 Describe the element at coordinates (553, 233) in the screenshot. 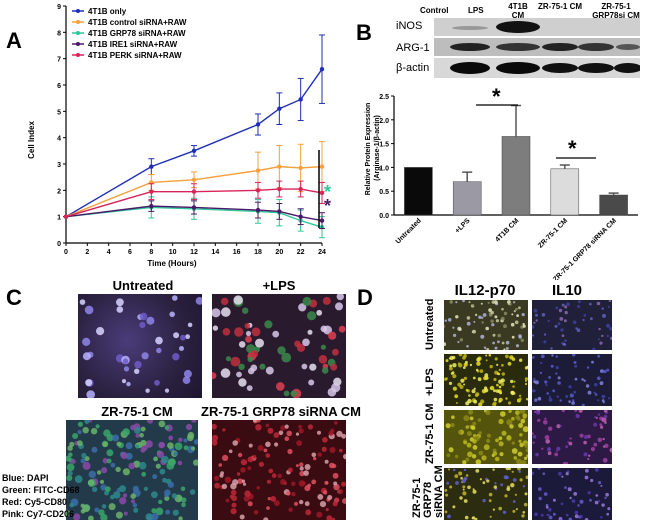

I see `x-tick-label: ZR-75-1 CM` at that location.